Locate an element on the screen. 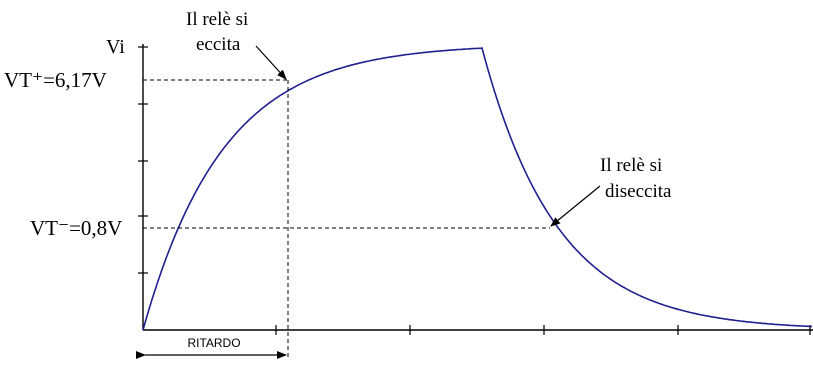 This screenshot has width=813, height=365. excite-arrow is located at coordinates (271, 62).